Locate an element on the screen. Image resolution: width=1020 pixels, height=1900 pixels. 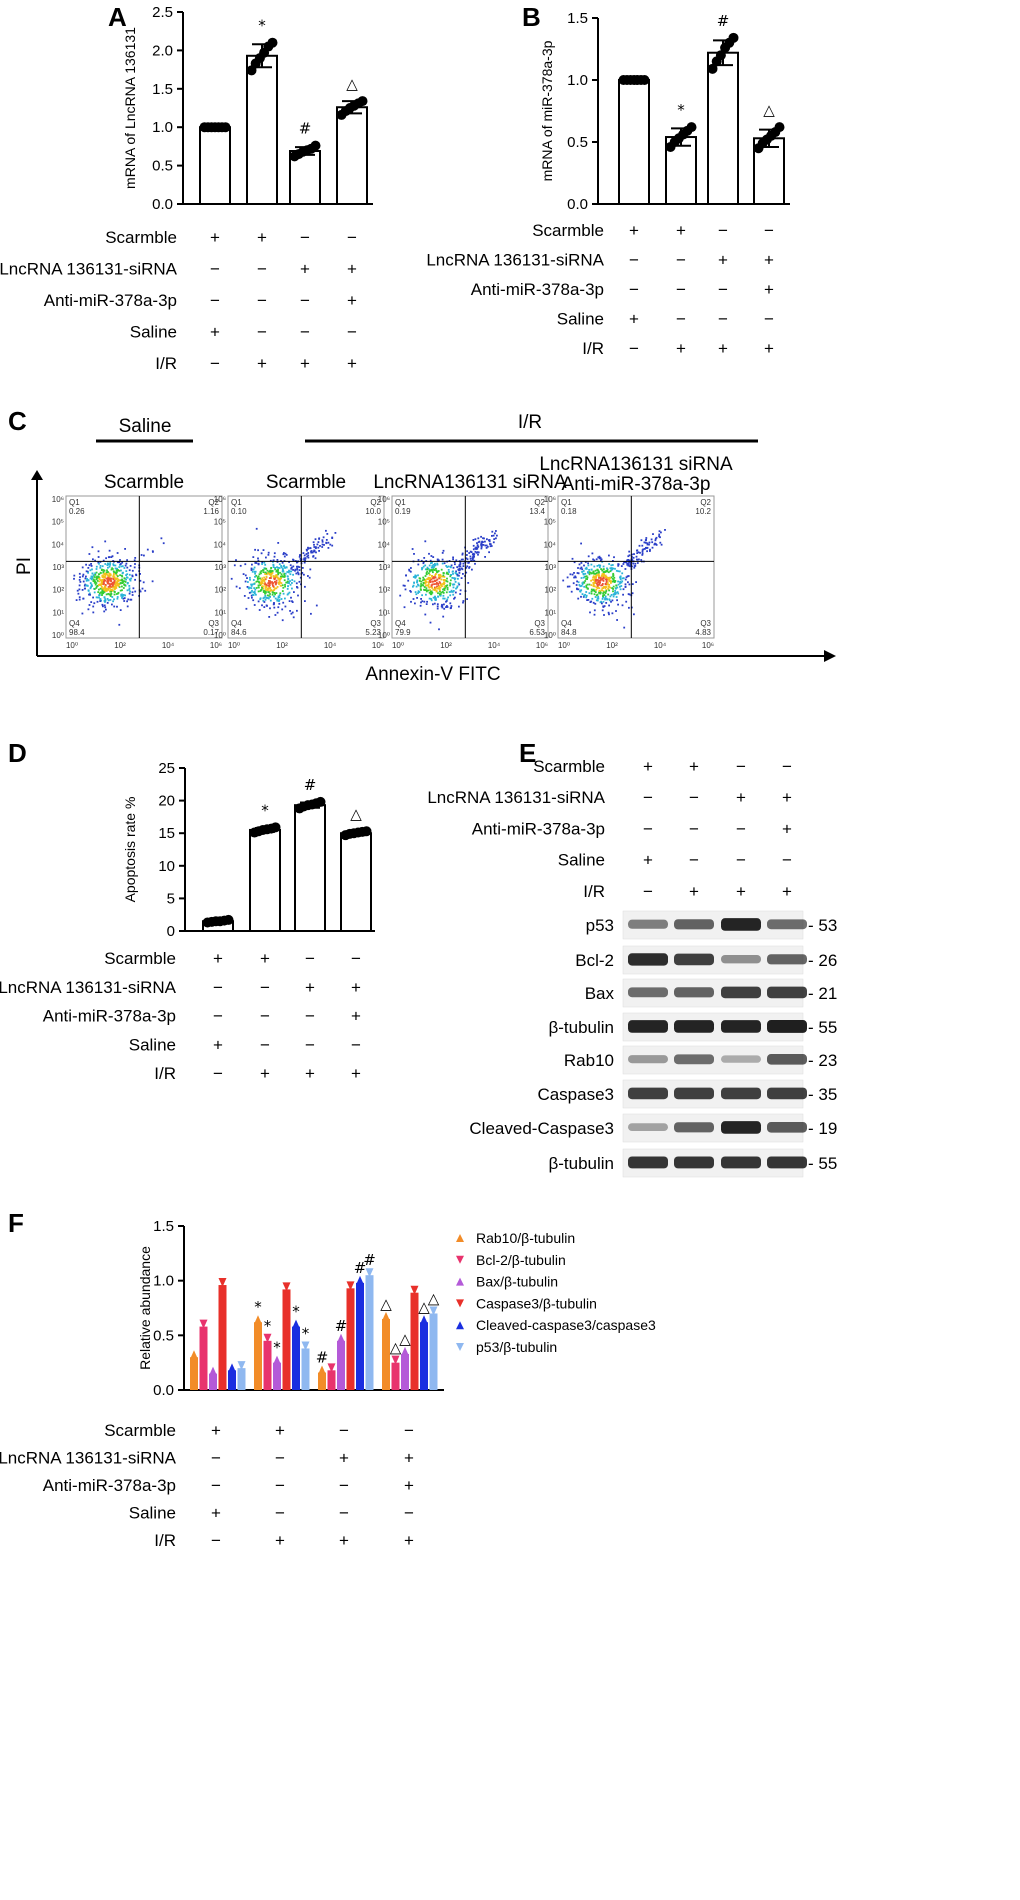
y-tick-label: 15 is located at coordinates (166, 833).